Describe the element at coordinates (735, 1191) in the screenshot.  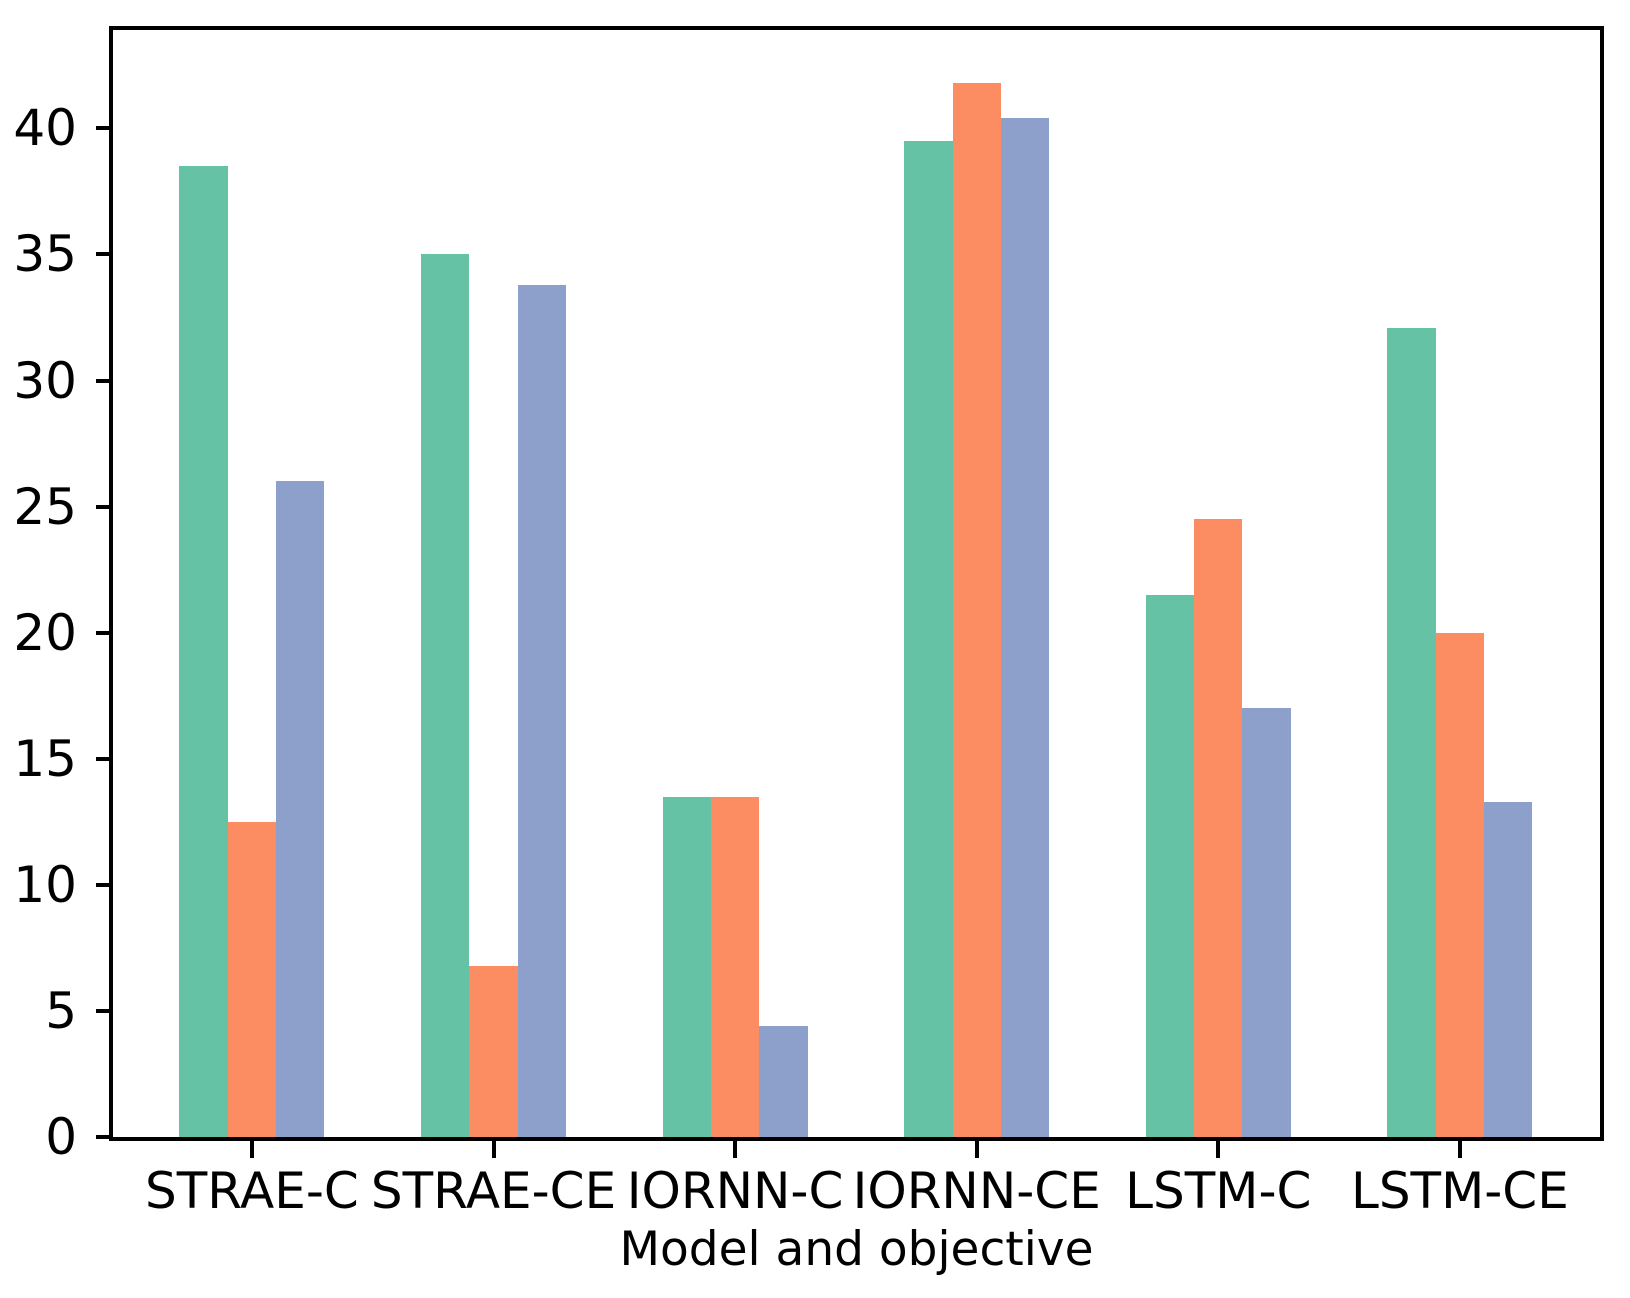
I see `x-tick-label: IORNN-C` at that location.